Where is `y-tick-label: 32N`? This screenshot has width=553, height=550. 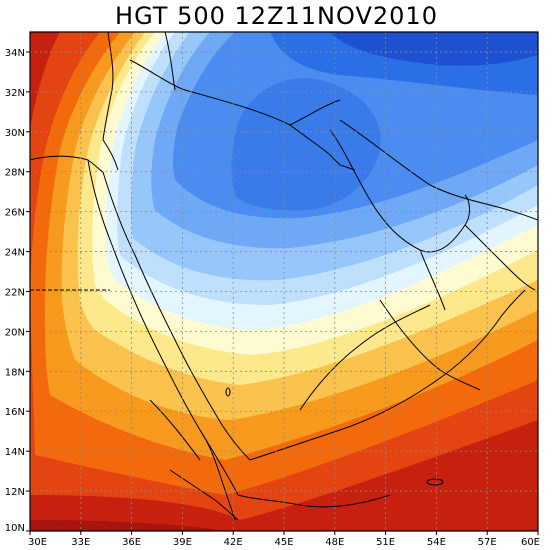 y-tick-label: 32N is located at coordinates (15, 93).